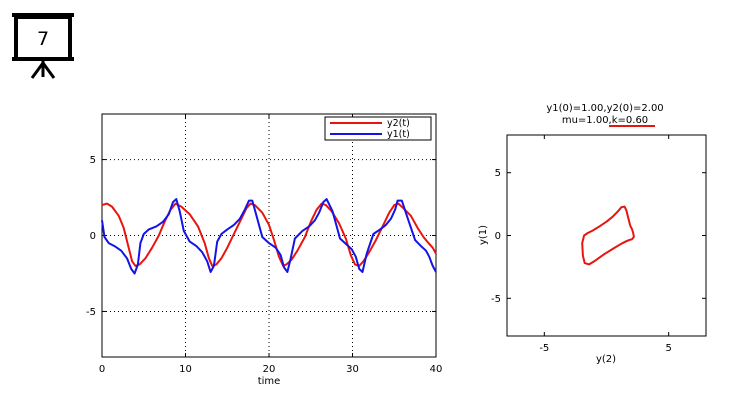 The width and height of the screenshot is (743, 400). What do you see at coordinates (43, 39) in the screenshot?
I see `slide-number: 7` at bounding box center [43, 39].